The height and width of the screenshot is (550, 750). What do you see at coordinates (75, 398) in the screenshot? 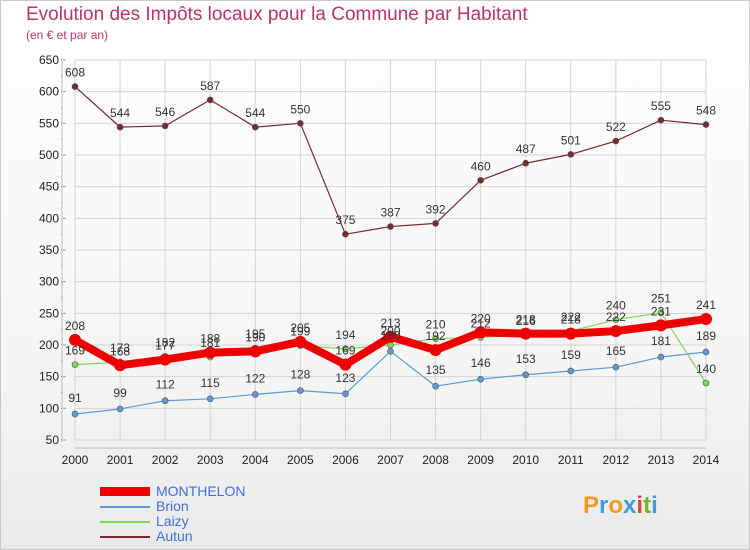
I see `data-label-brion: 91` at bounding box center [75, 398].